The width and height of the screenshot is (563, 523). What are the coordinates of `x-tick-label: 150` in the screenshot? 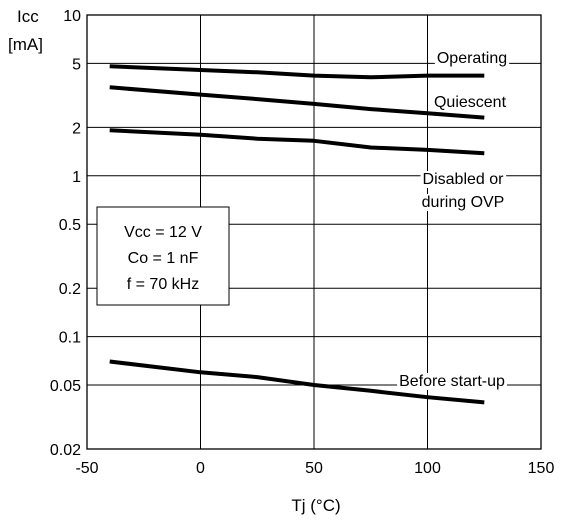 It's located at (541, 468).